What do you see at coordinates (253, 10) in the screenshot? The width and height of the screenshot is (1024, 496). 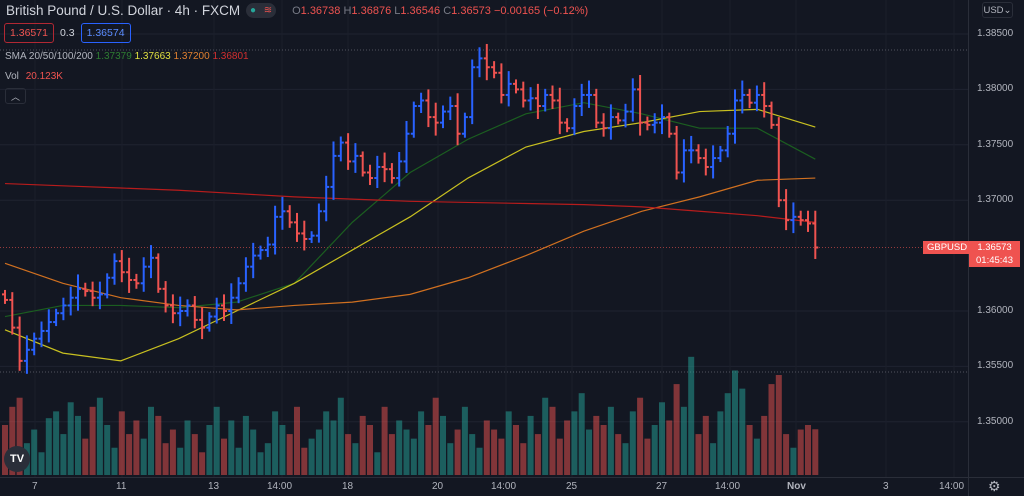 I see `market-status-icon: ●` at bounding box center [253, 10].